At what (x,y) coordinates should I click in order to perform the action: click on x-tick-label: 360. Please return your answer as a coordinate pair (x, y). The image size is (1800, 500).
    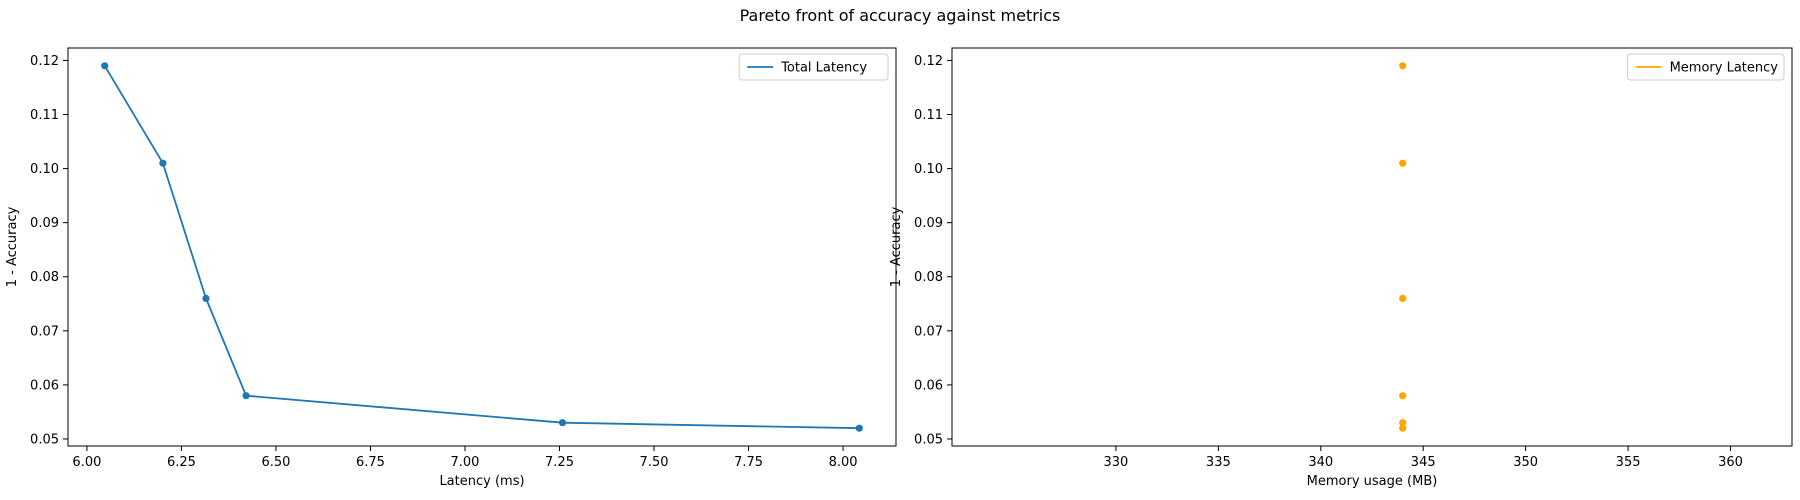
    Looking at the image, I should click on (1730, 462).